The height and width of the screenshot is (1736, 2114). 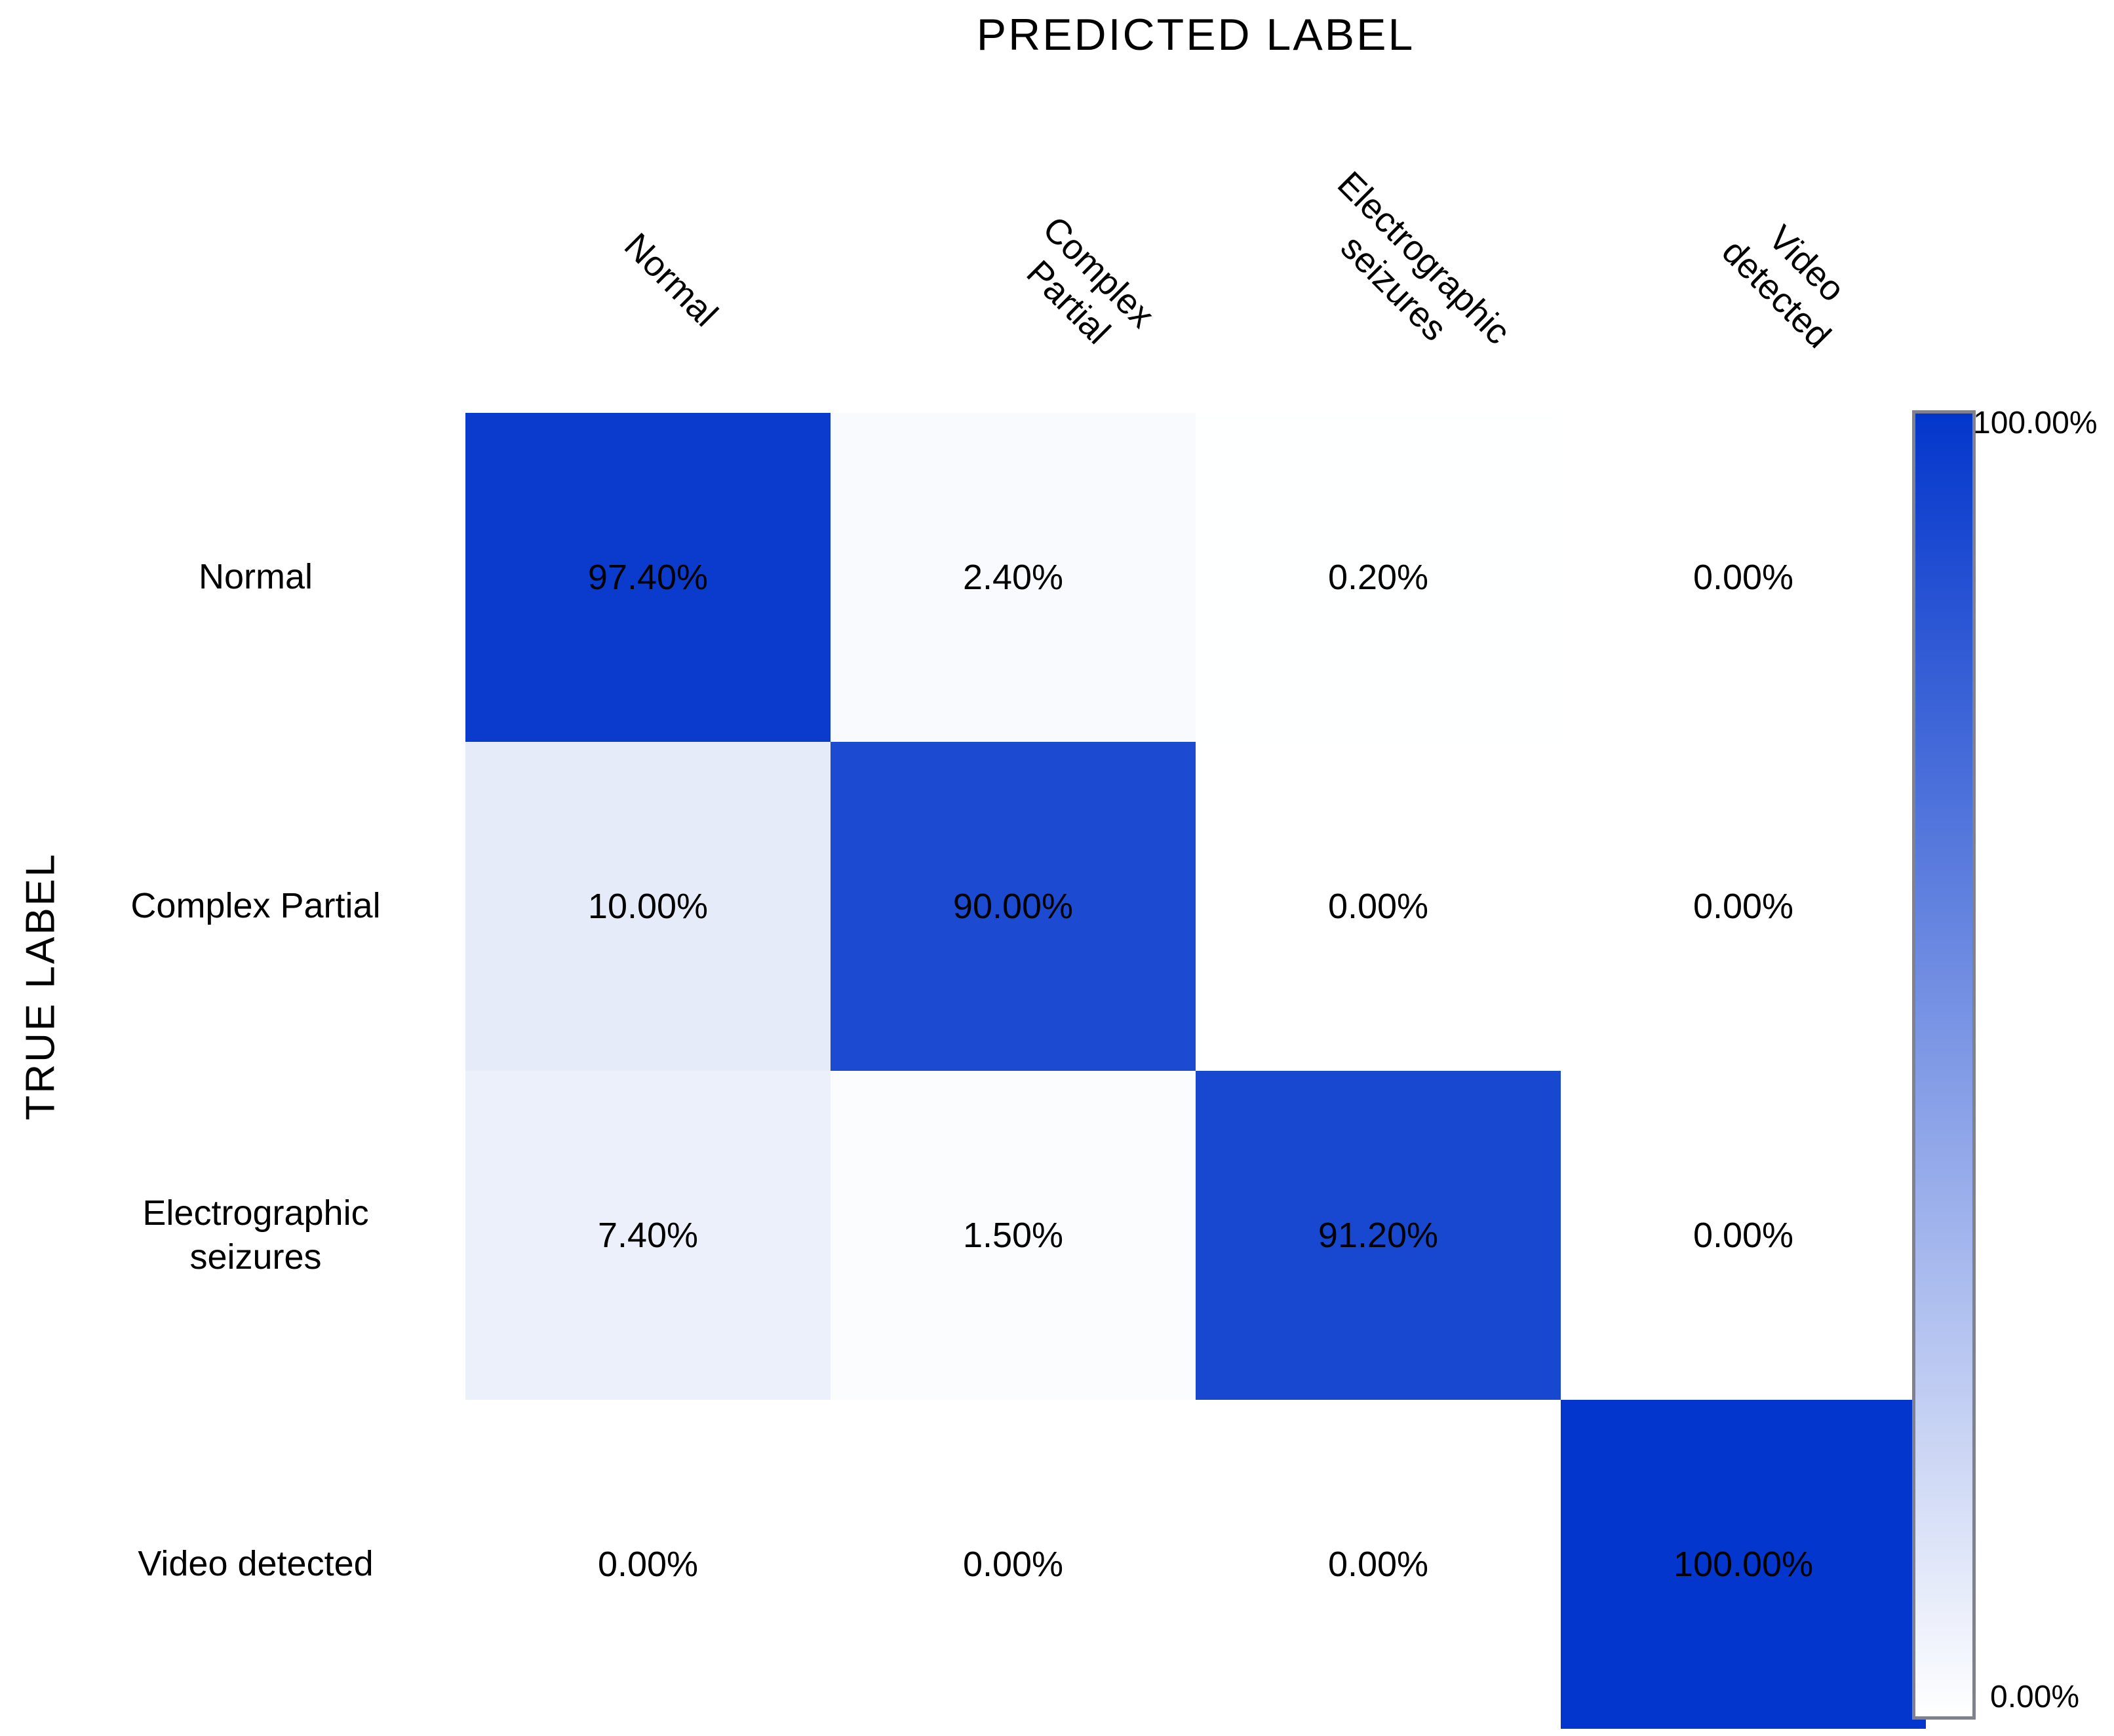 I want to click on row-label: Electrographic seizures, so click(x=256, y=1235).